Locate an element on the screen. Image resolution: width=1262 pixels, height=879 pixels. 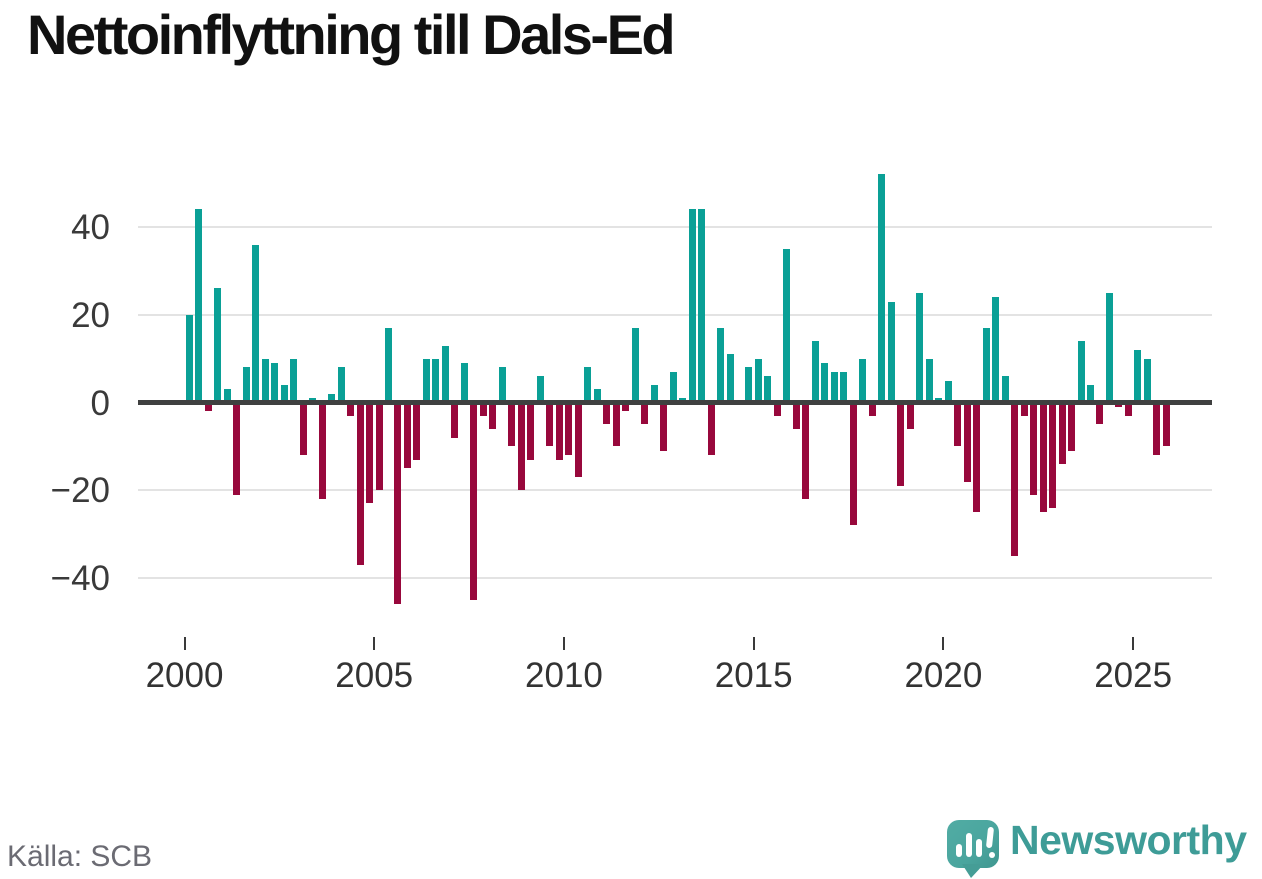
bar-2000Q1 is located at coordinates (189, 358).